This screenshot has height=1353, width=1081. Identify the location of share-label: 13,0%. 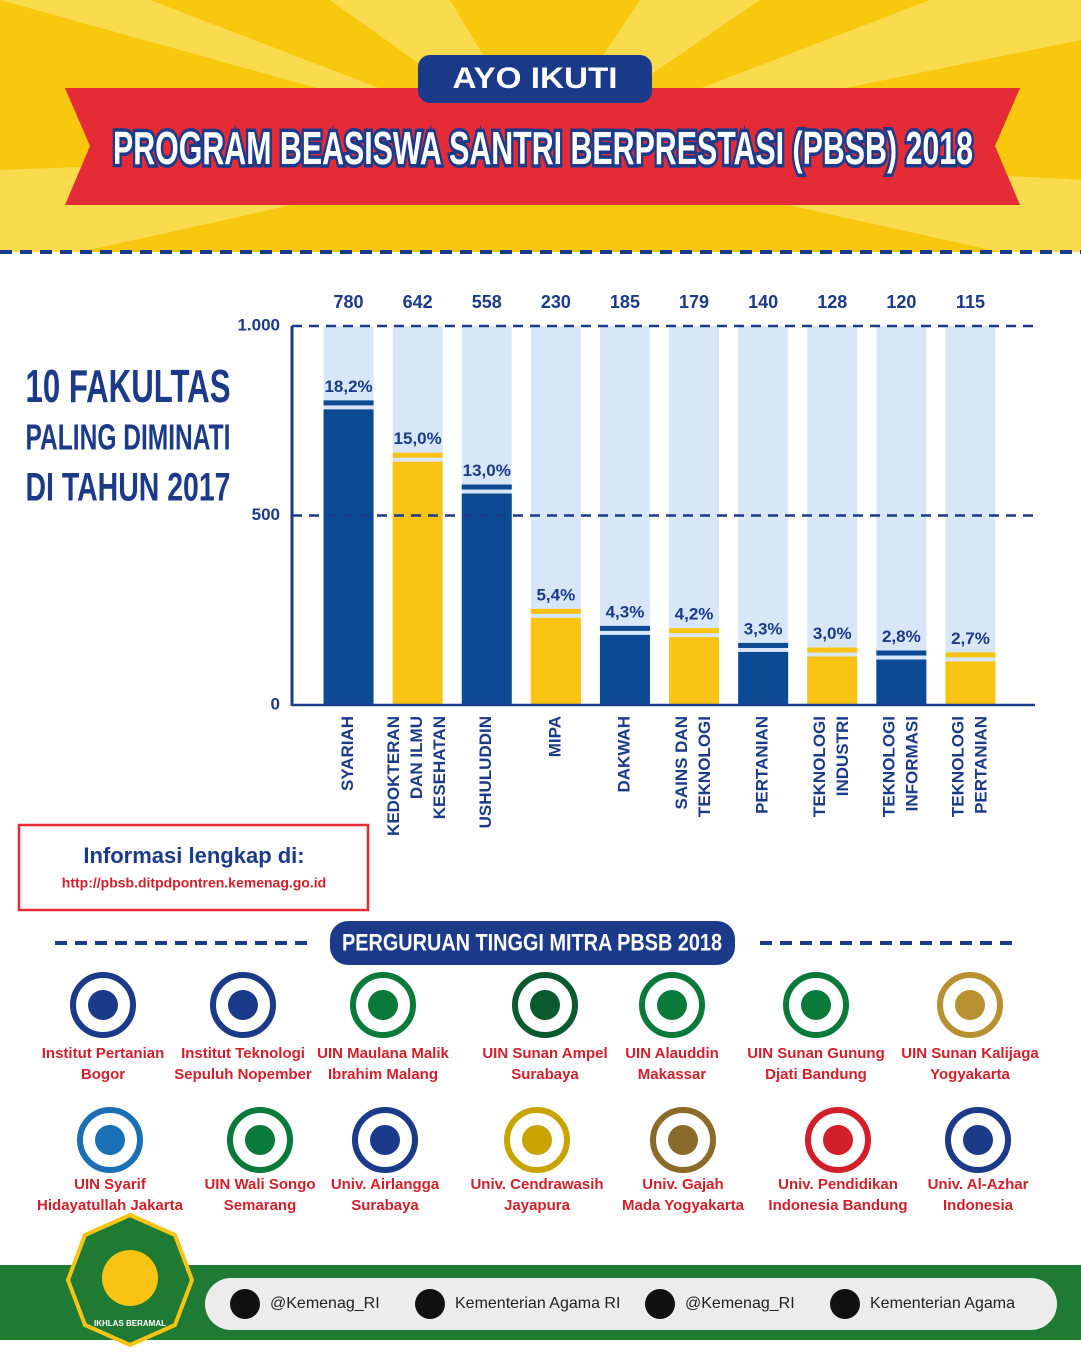
(487, 470).